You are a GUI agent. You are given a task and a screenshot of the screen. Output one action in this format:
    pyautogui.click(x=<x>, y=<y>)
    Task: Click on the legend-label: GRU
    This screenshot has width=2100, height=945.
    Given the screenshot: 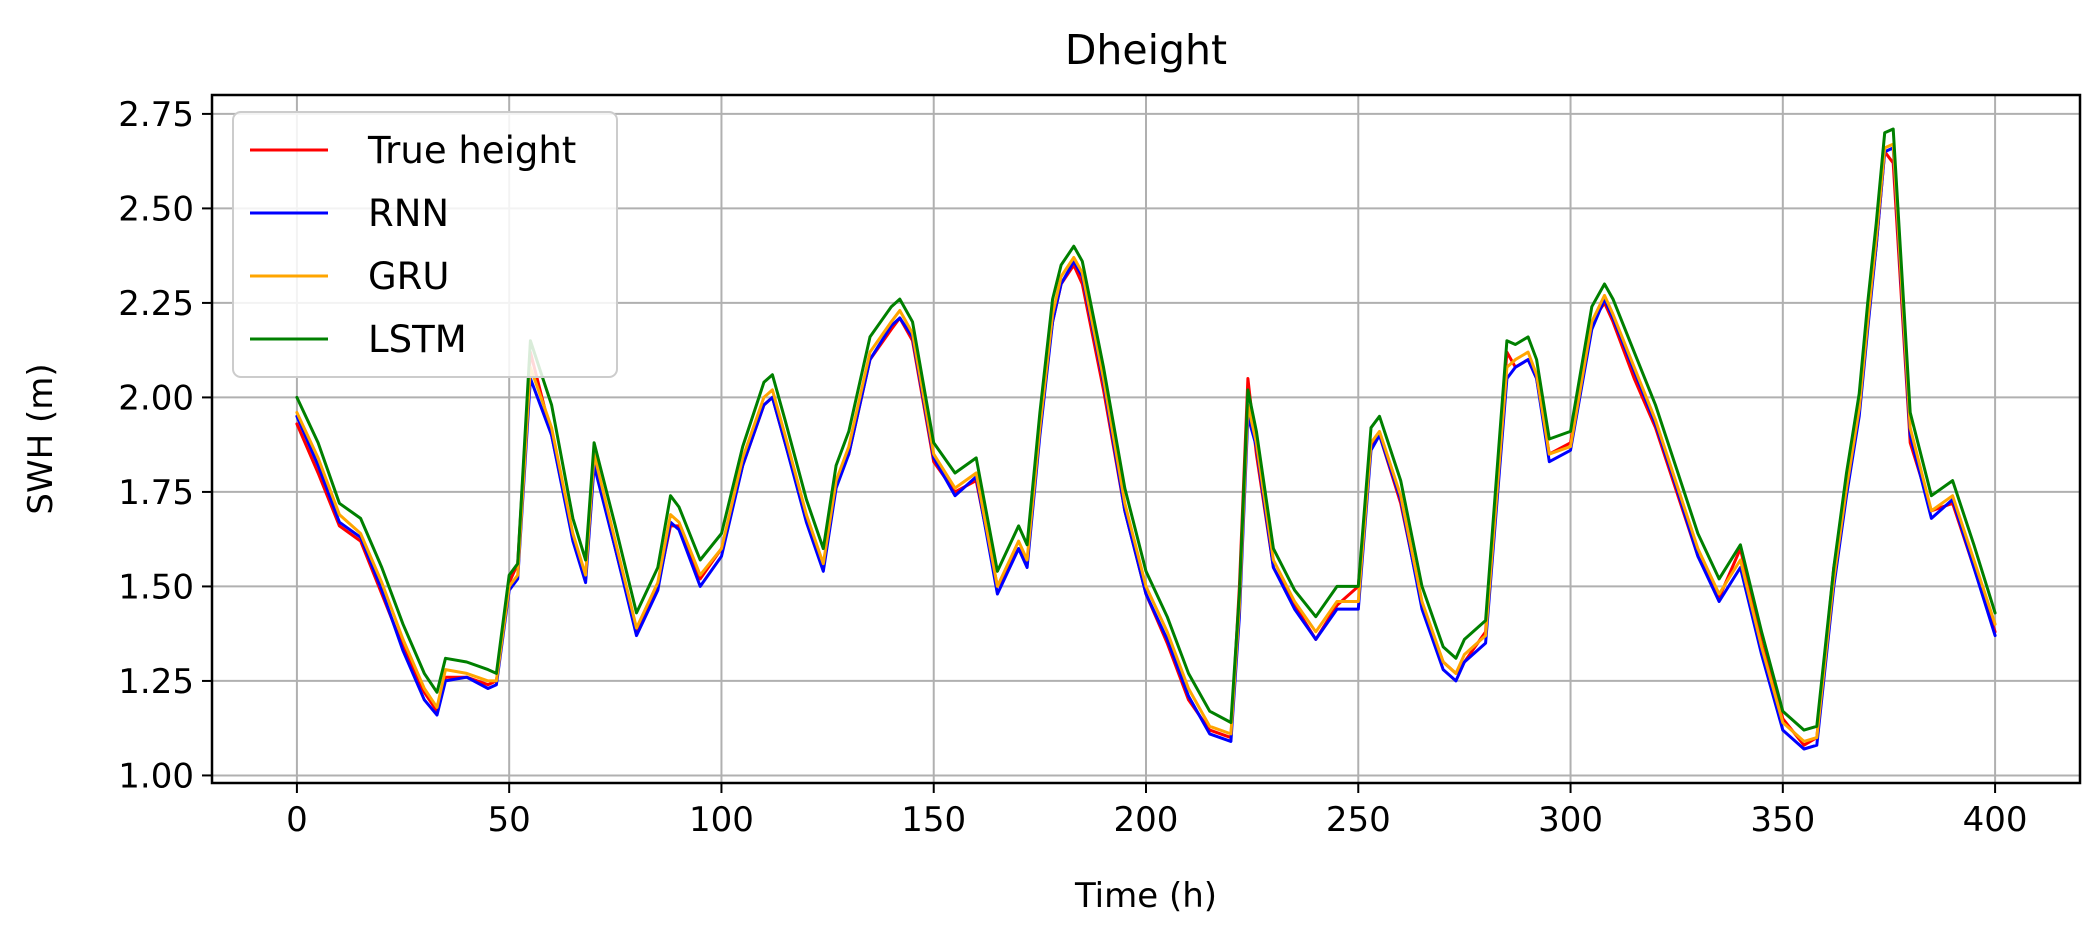 What is the action you would take?
    pyautogui.click(x=408, y=276)
    